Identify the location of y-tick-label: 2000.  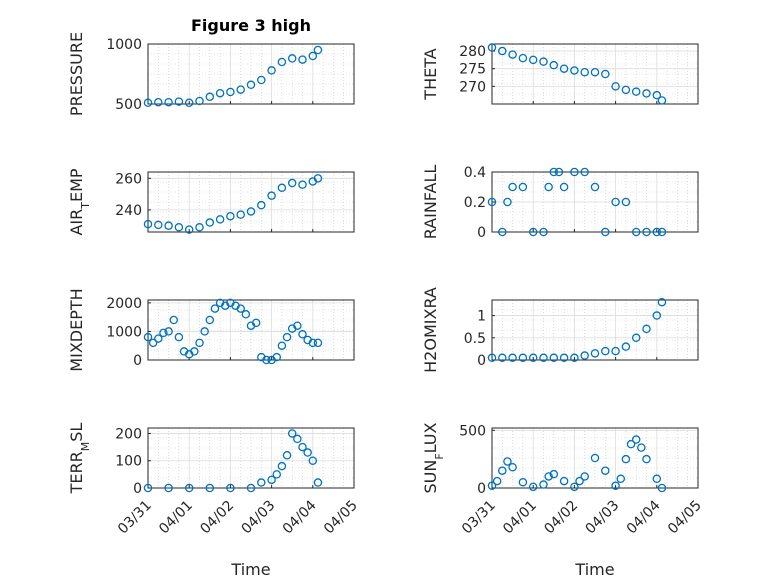
(124, 304).